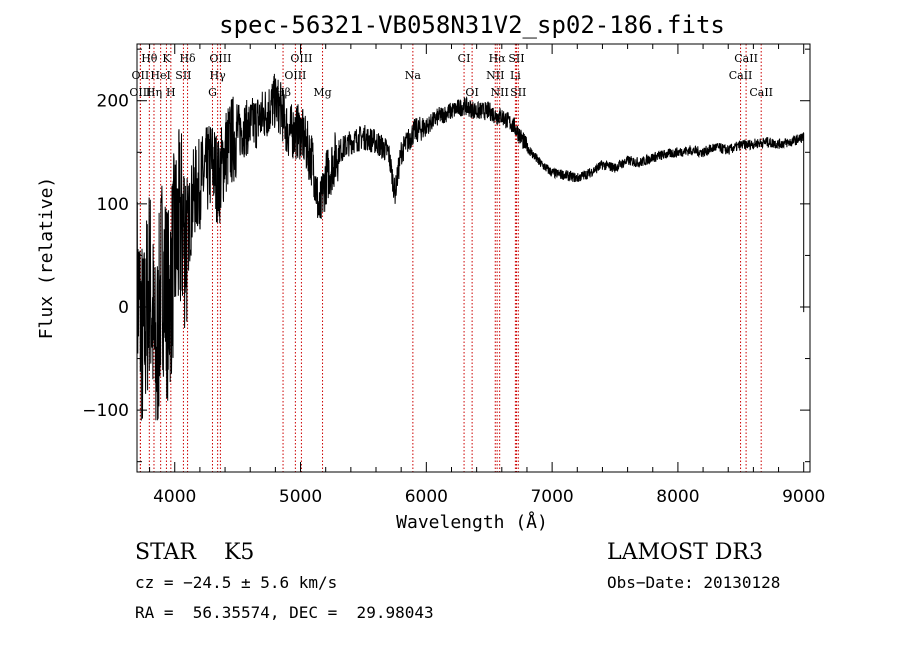 This screenshot has width=900, height=649. Describe the element at coordinates (694, 582) in the screenshot. I see `observation-date: Obs−Date: 20130128` at that location.